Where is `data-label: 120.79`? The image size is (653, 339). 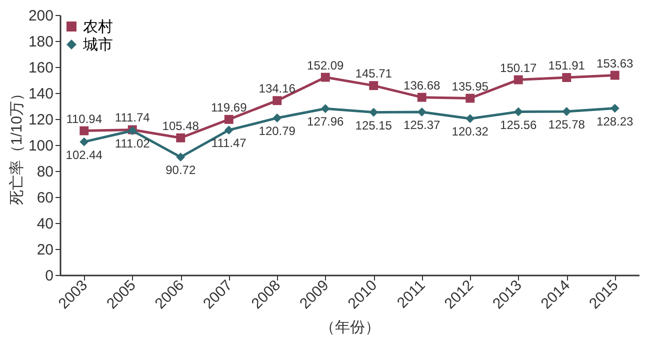
data-label: 120.79 is located at coordinates (277, 131).